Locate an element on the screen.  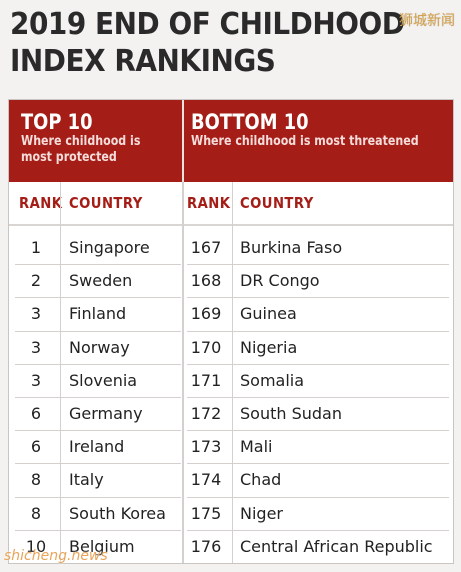
title-line-2: INDEX RANKINGS is located at coordinates (143, 61).